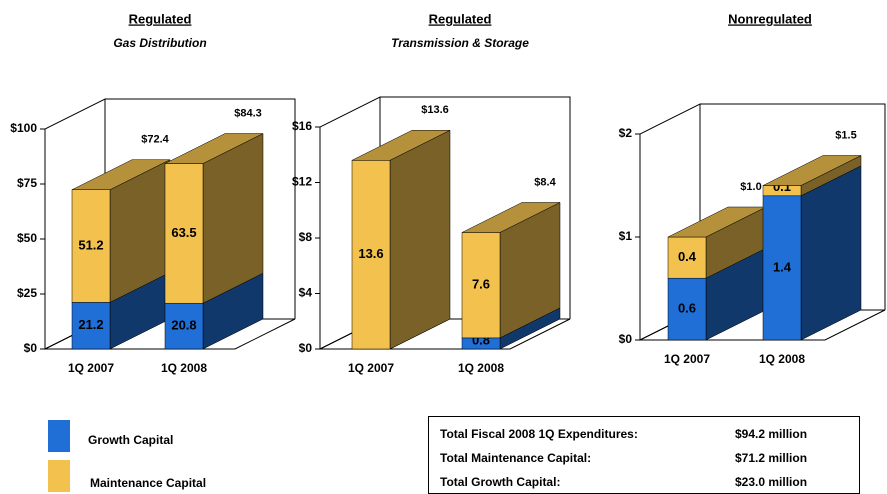 This screenshot has height=494, width=887. I want to click on data-label: 1.4, so click(782, 266).